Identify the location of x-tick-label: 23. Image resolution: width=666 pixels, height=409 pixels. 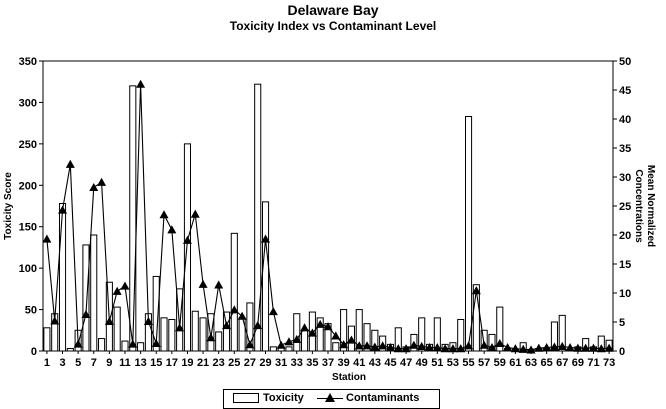
(219, 363).